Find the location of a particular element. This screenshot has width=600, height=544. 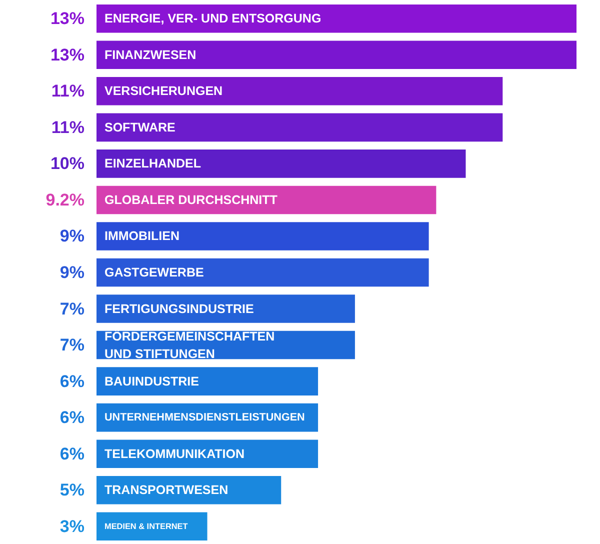

y-tick-label: GASTGEWERBE is located at coordinates (154, 273).